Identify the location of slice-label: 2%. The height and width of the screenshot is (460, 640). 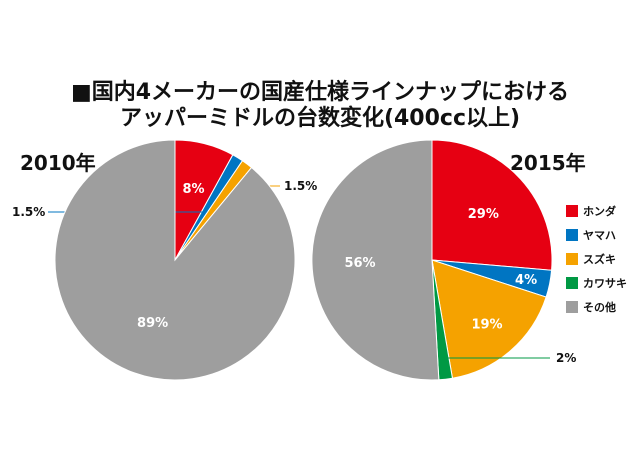
(566, 358).